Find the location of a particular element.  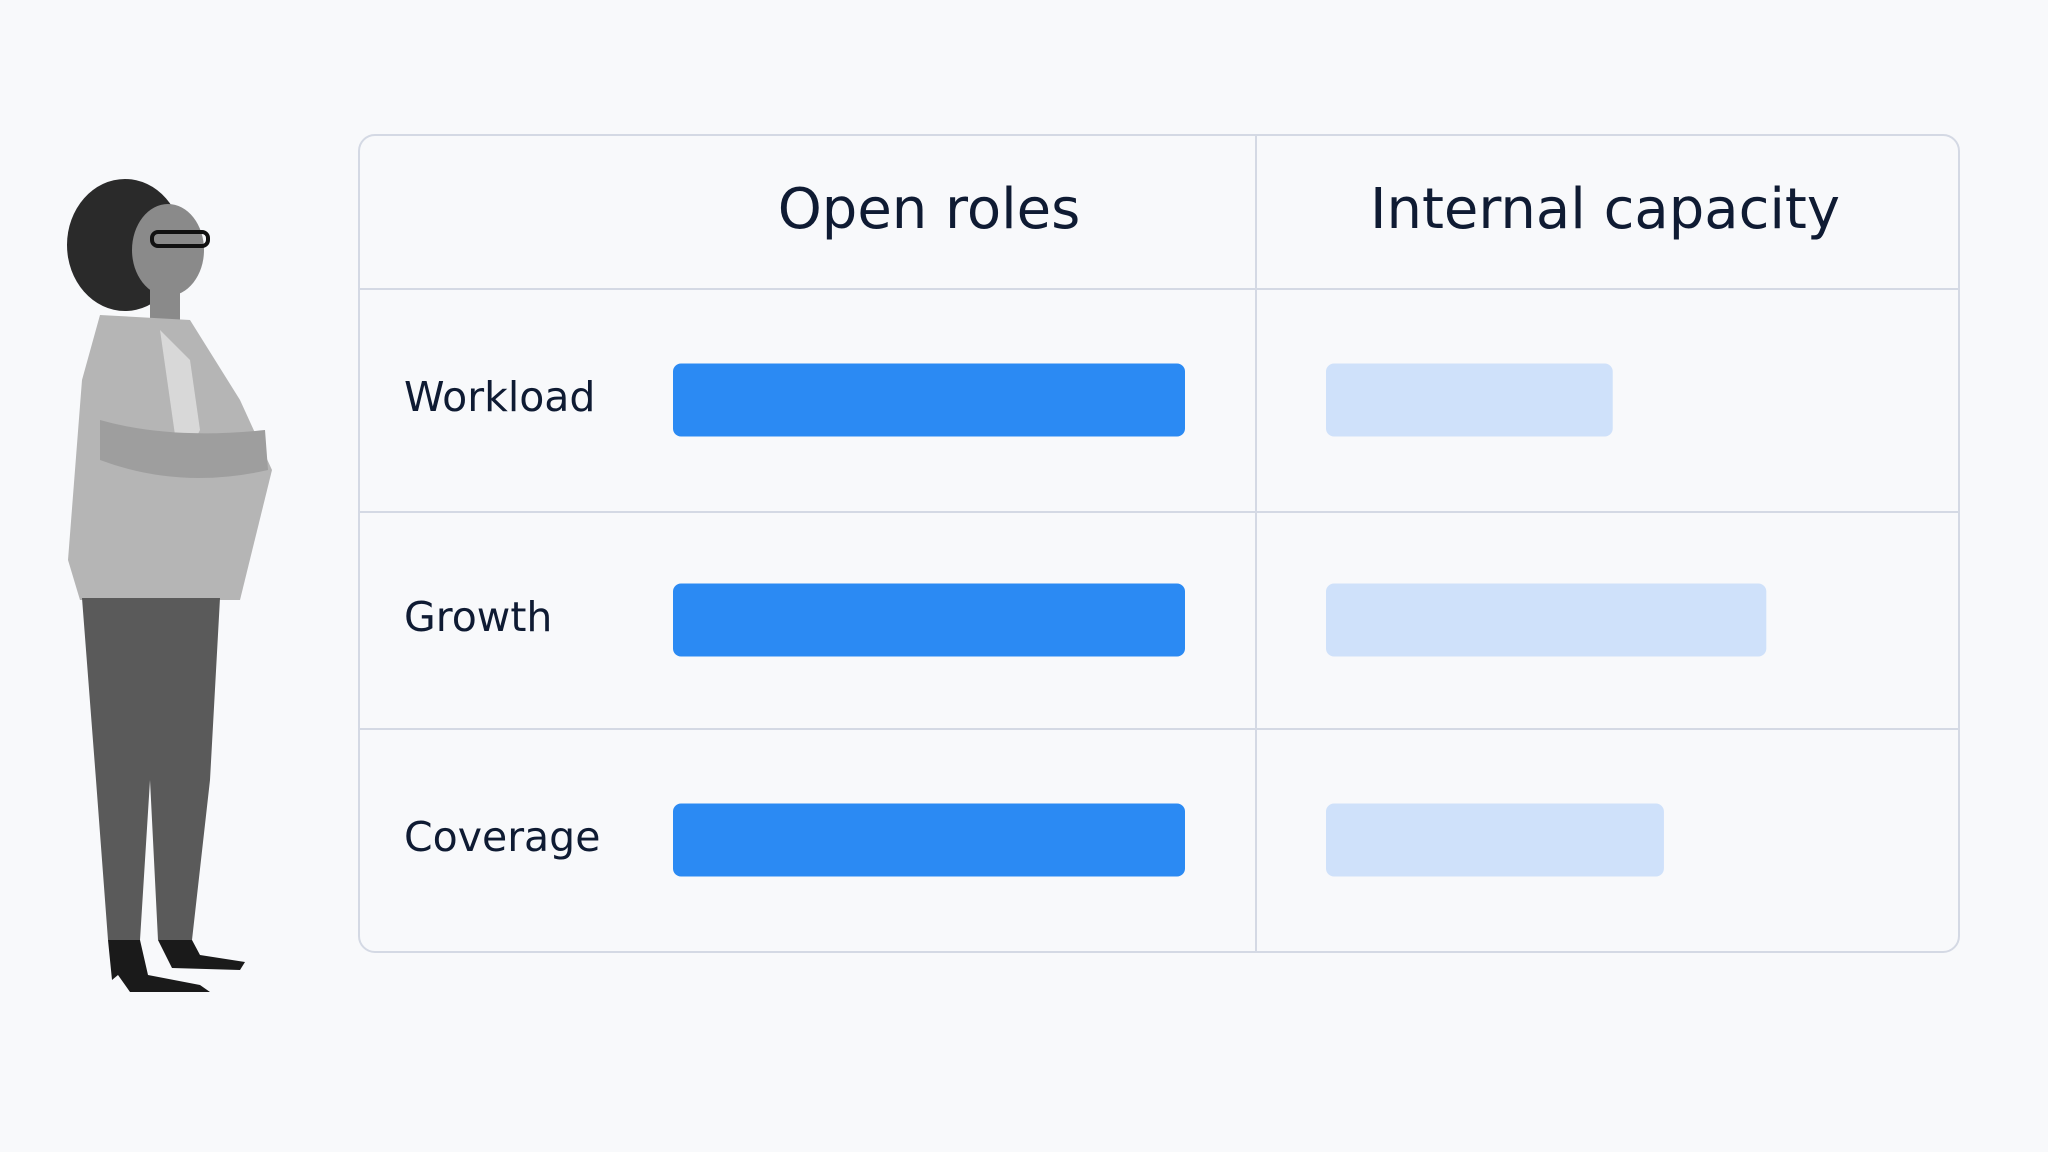

row-label: Workload is located at coordinates (499, 397).